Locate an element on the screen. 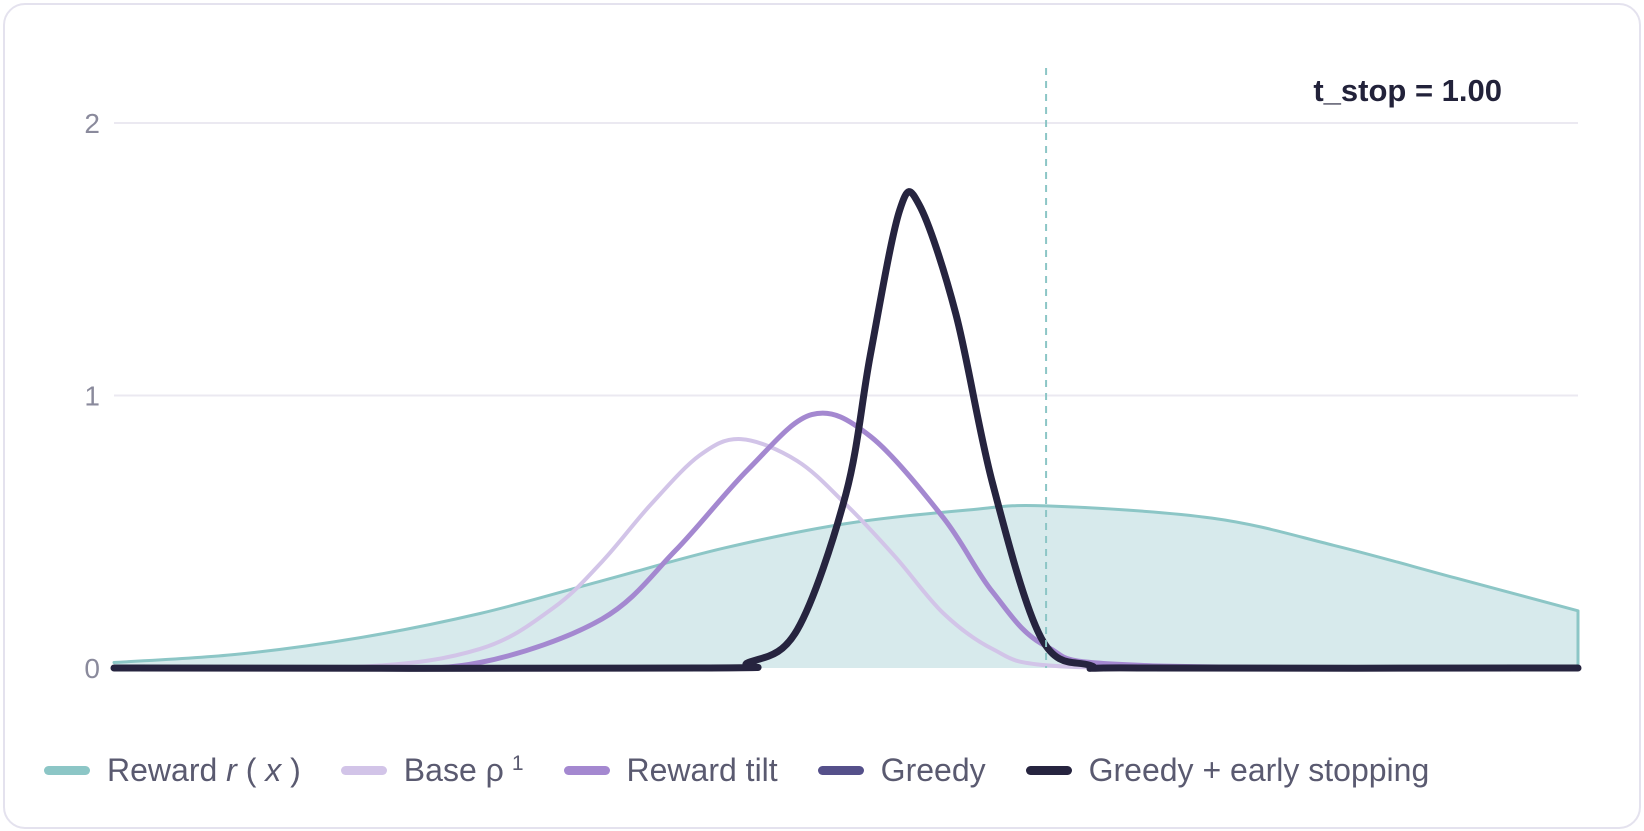 This screenshot has width=1644, height=831. legend-swatch-greedy-stop is located at coordinates (1048, 770).